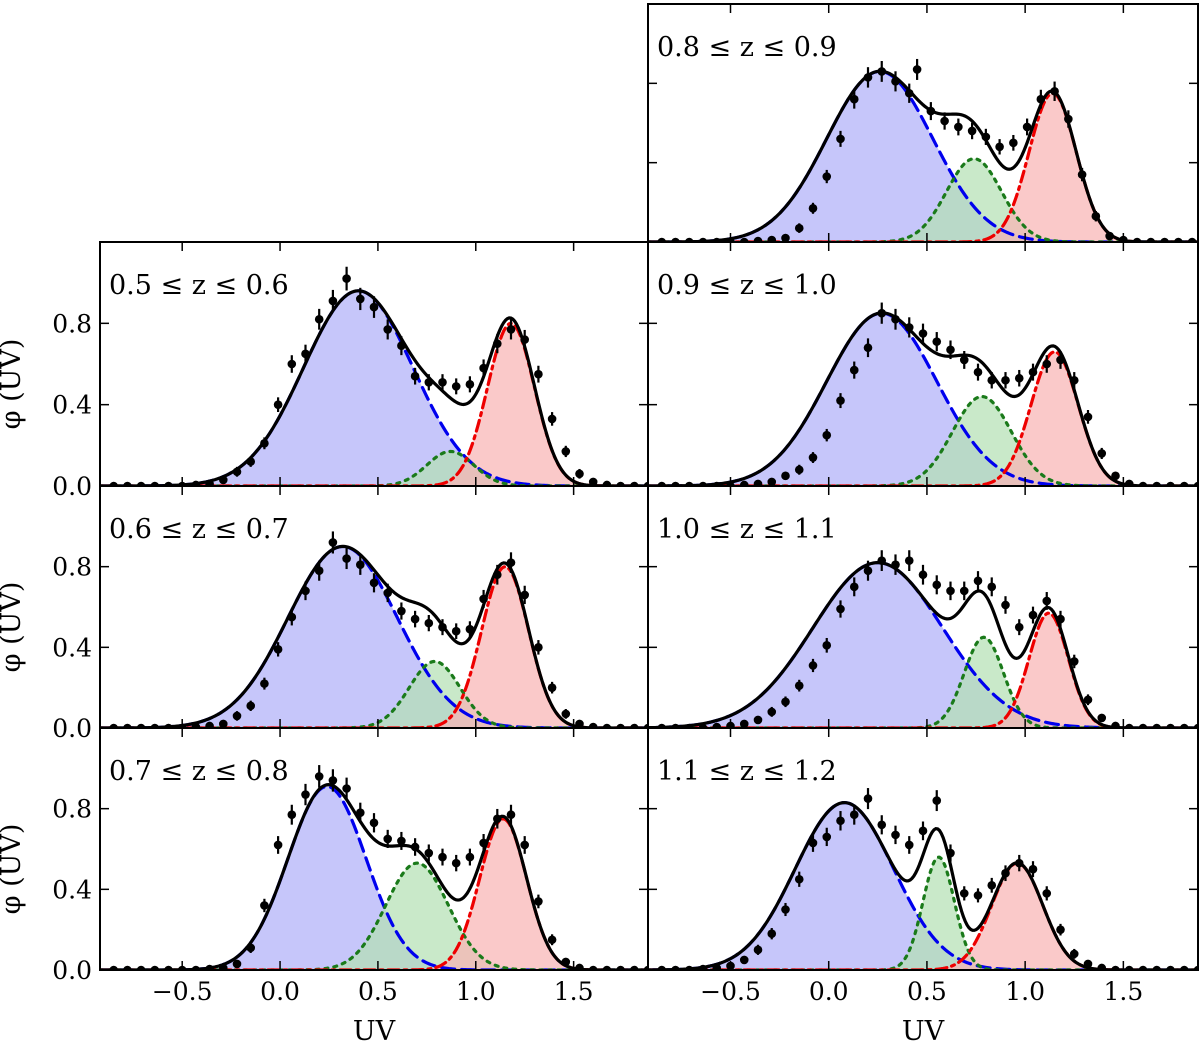 The width and height of the screenshot is (1200, 1054). I want to click on panel-redshift-label: 0.9 ≤ z ≤ 1.0, so click(747, 285).